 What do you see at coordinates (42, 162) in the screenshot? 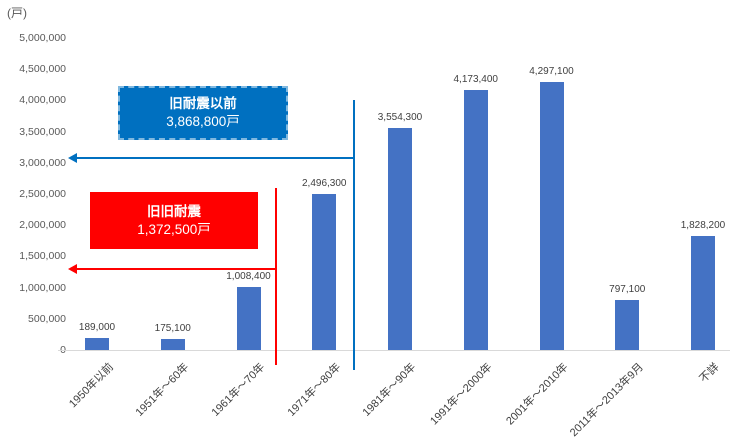
I see `y-axis-tick-label: 3,000,000` at bounding box center [42, 162].